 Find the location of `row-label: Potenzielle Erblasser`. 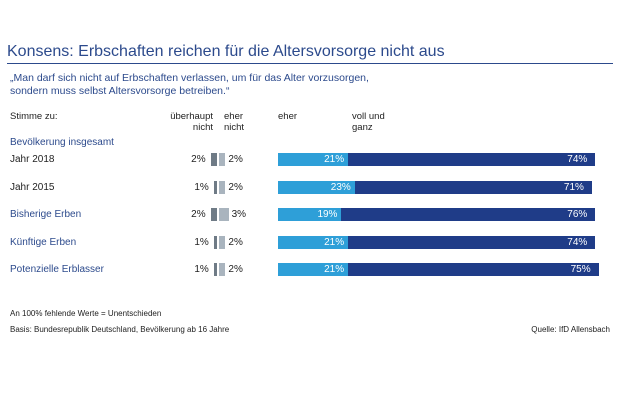

row-label: Potenzielle Erblasser is located at coordinates (57, 269).